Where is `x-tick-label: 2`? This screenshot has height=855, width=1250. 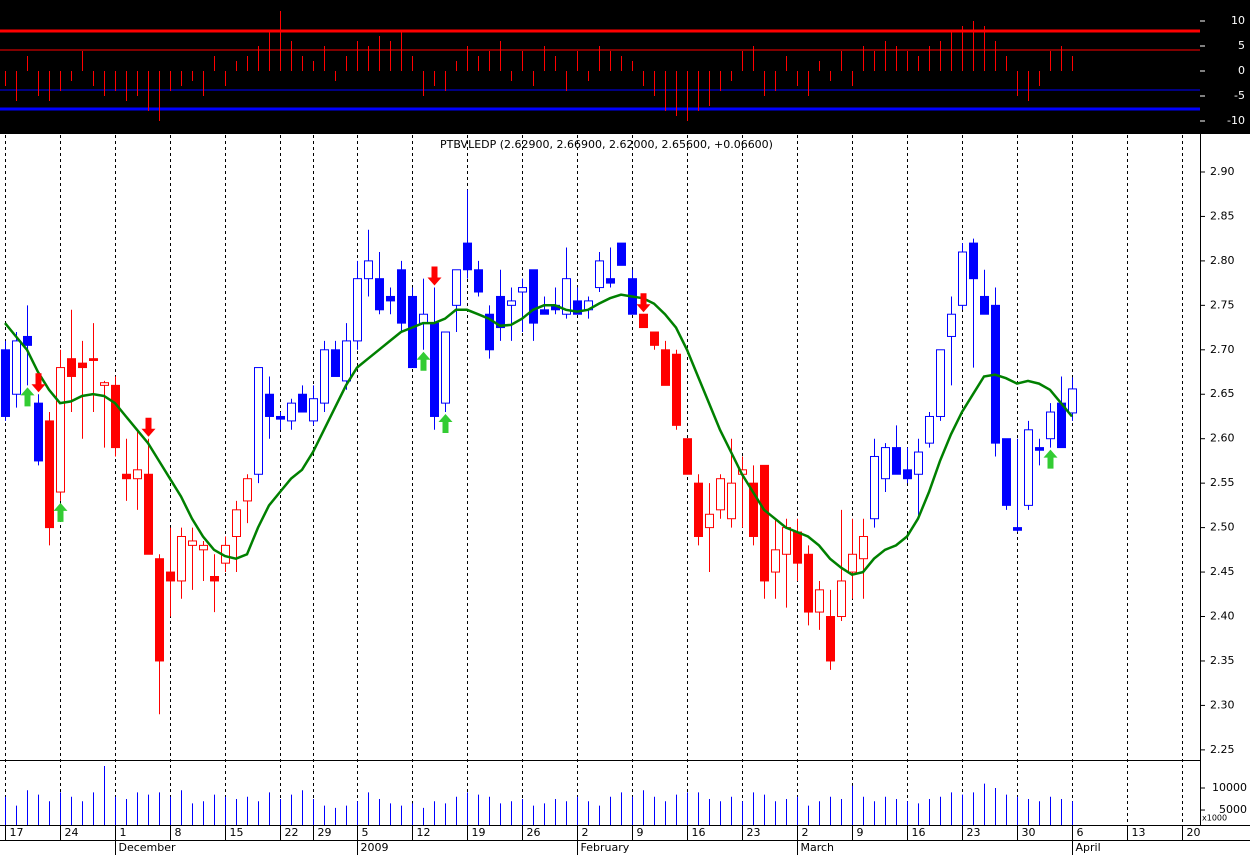 x-tick-label: 2 is located at coordinates (805, 832).